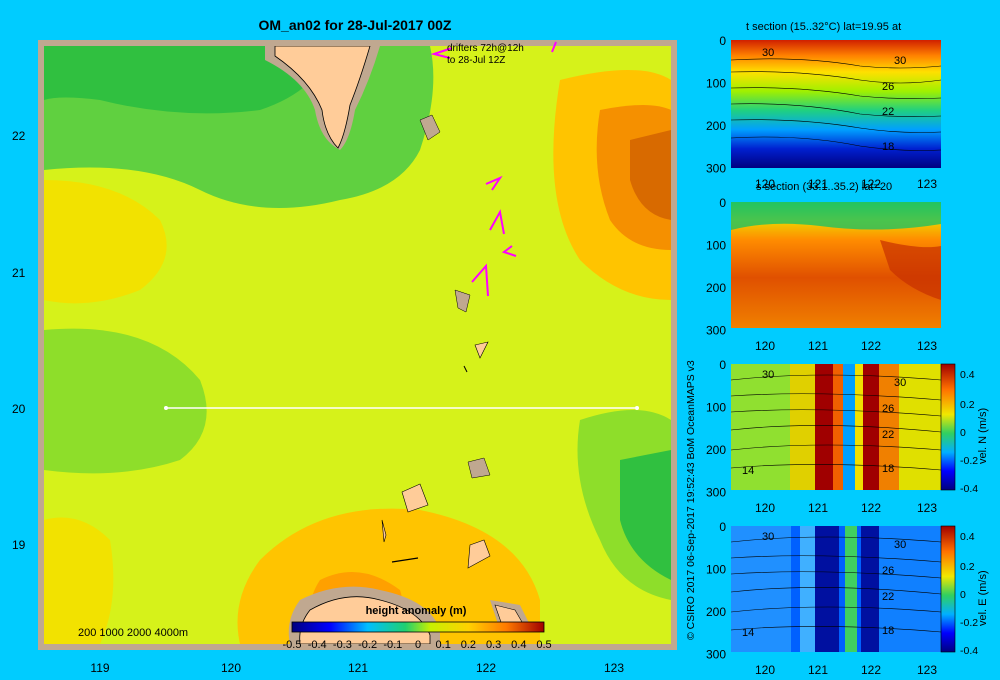 The width and height of the screenshot is (1000, 680). Describe the element at coordinates (518, 645) in the screenshot. I see `colorbar-tick: 0.4` at that location.